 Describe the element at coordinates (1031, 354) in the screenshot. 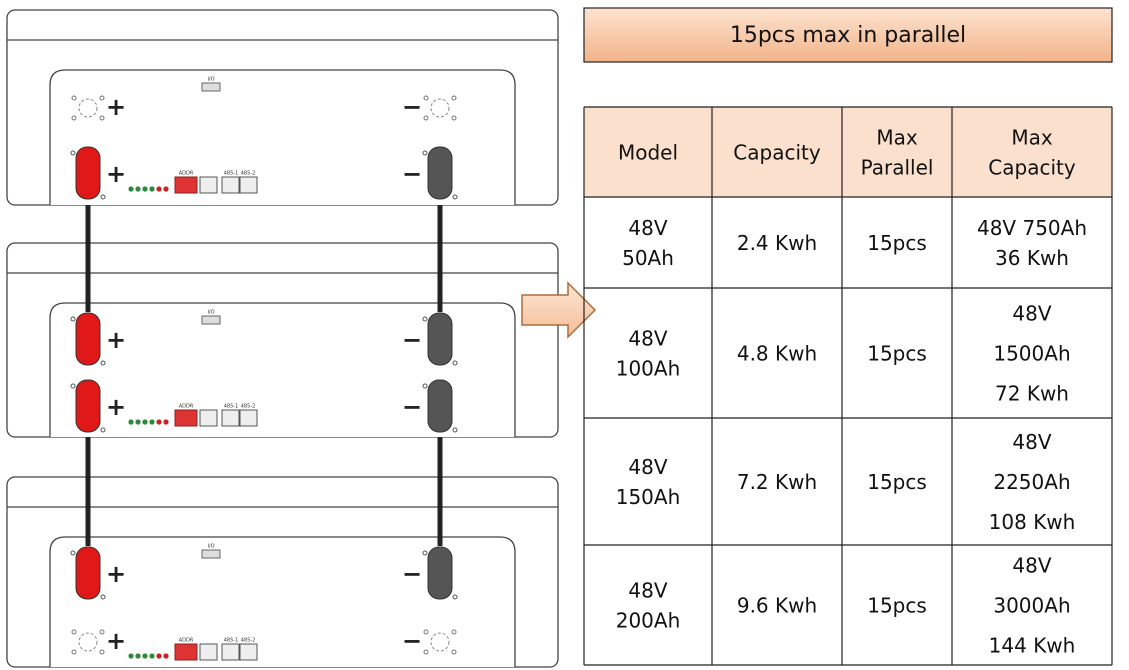

I see `cell-text: 1500Ah` at that location.